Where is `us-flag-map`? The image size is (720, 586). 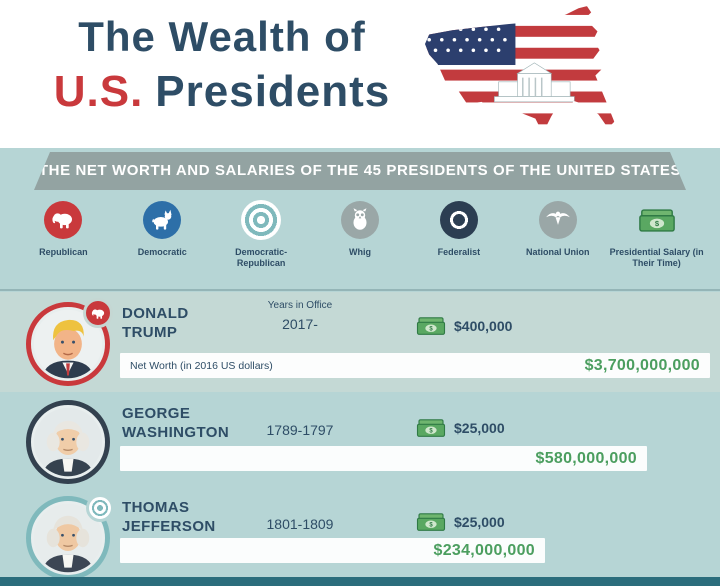
us-flag-map is located at coordinates (519, 70).